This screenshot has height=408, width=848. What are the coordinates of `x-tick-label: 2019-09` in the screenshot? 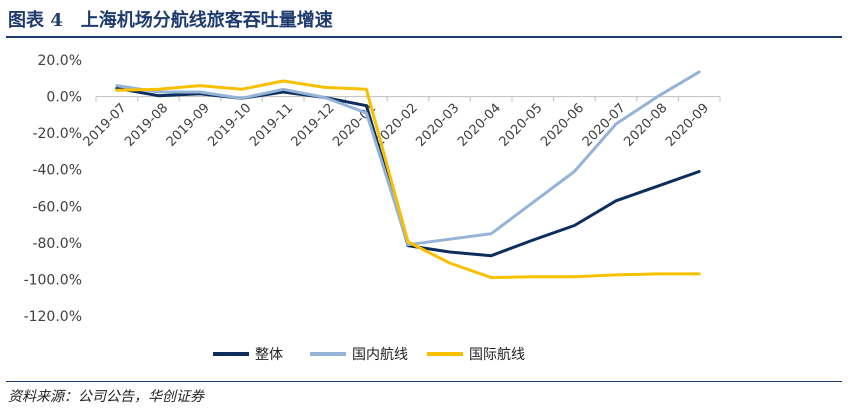 It's located at (188, 125).